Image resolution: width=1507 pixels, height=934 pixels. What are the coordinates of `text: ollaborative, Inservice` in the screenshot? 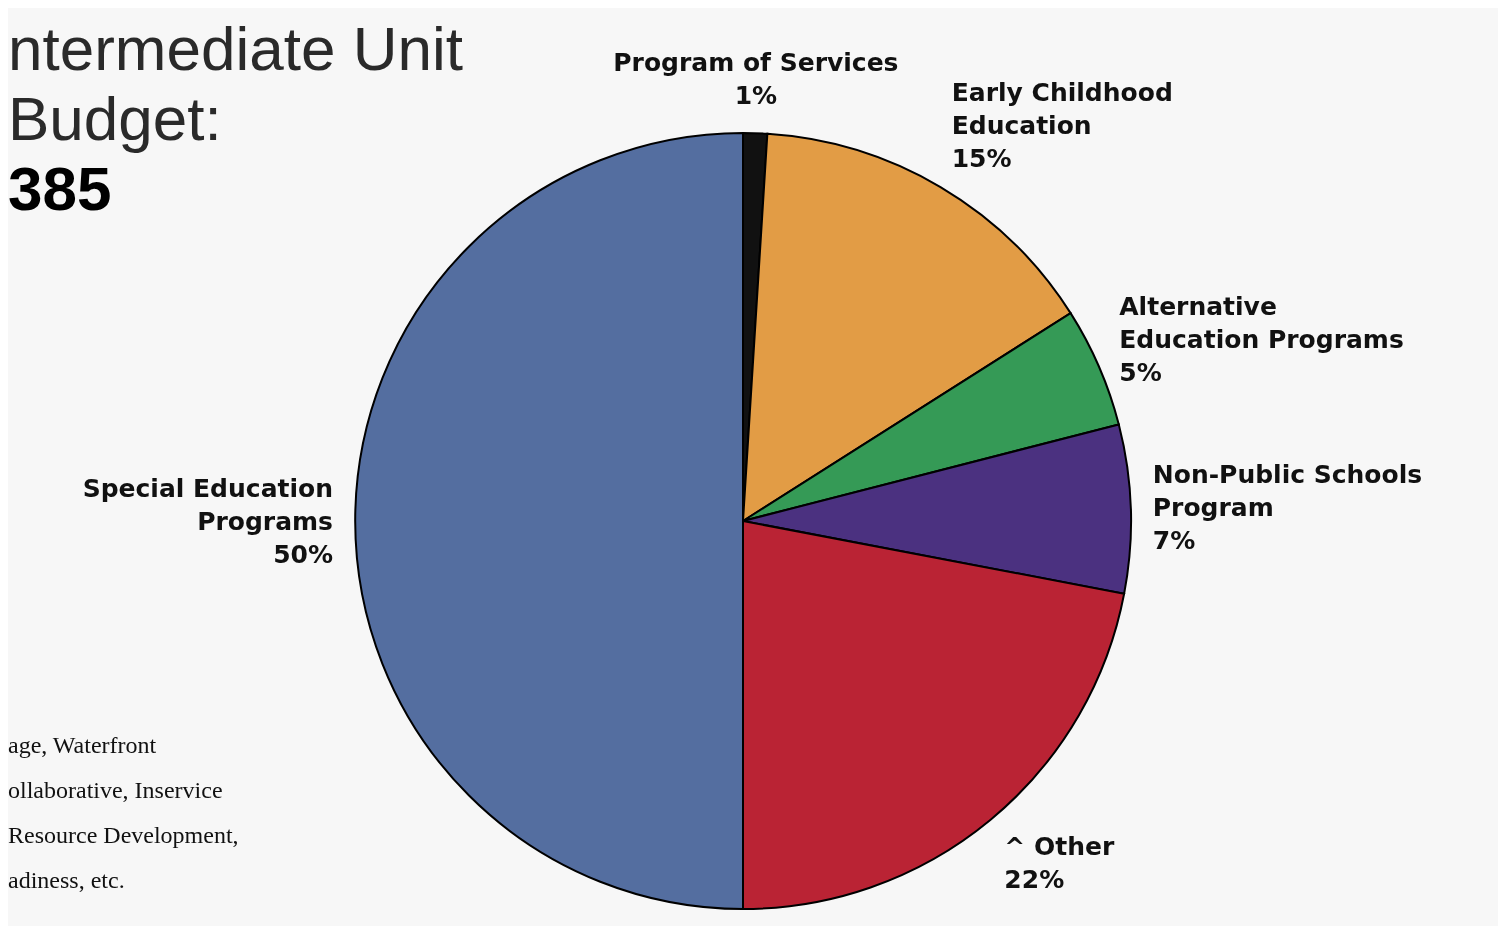 It's located at (116, 790).